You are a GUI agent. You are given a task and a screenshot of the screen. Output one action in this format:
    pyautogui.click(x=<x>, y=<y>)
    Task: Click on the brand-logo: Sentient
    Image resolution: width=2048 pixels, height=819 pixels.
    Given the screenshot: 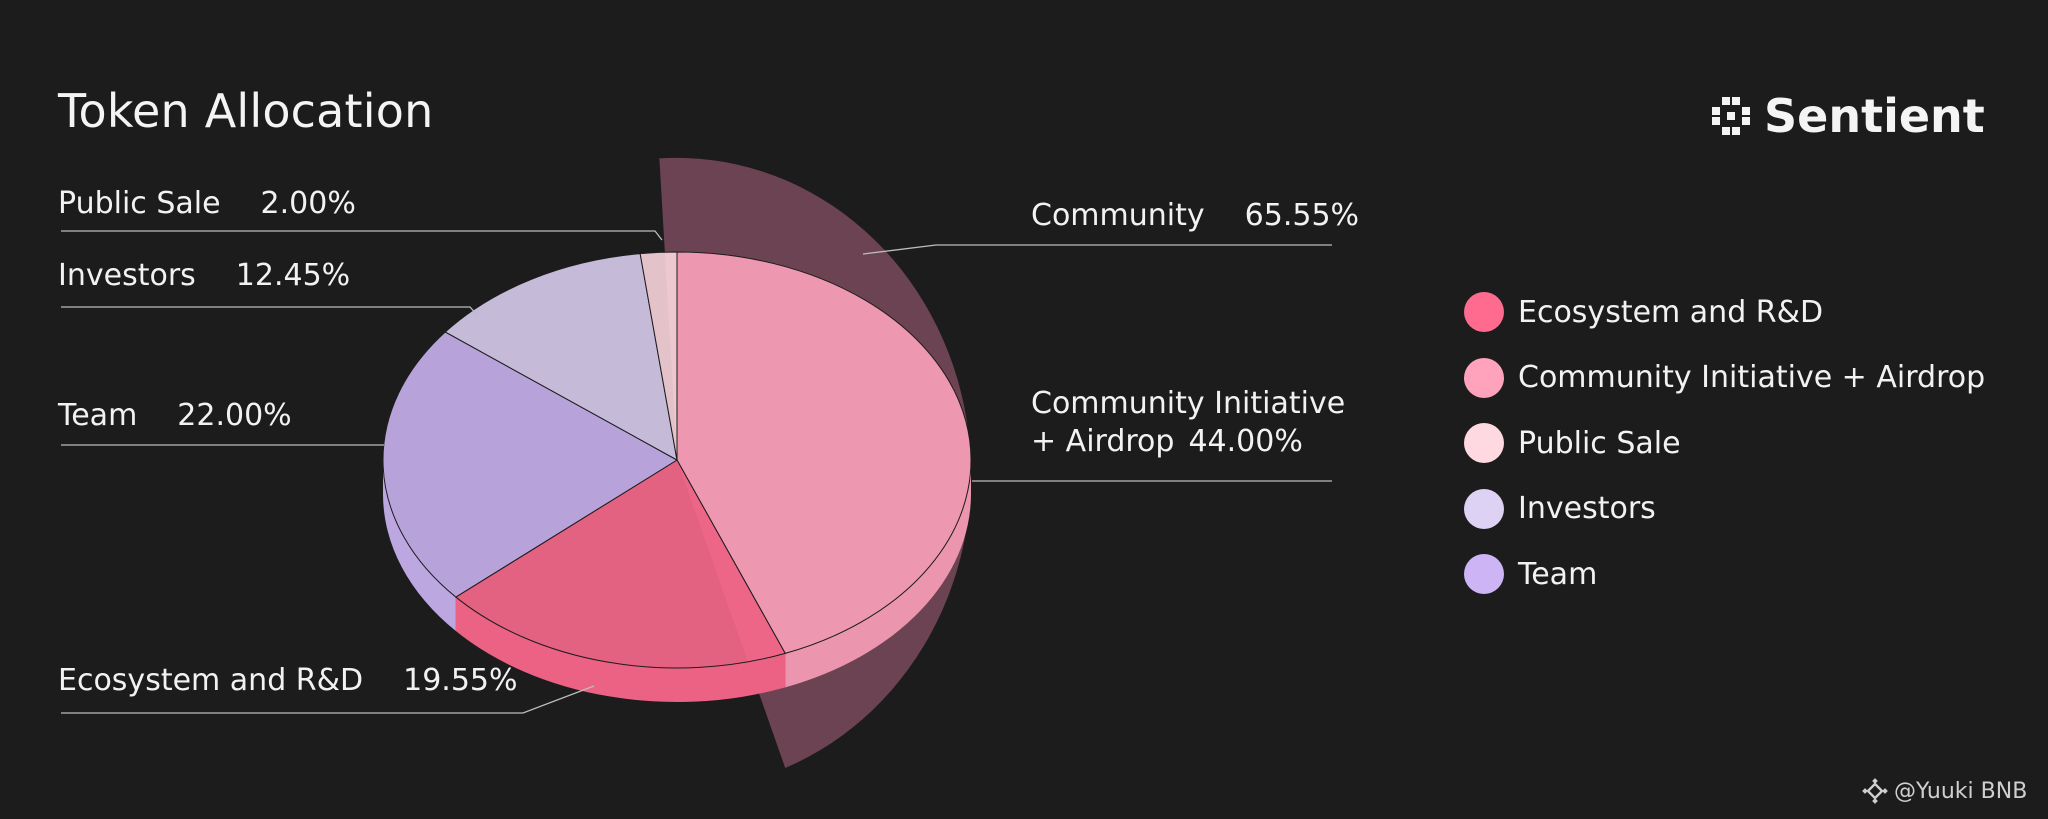 What is the action you would take?
    pyautogui.click(x=1848, y=116)
    